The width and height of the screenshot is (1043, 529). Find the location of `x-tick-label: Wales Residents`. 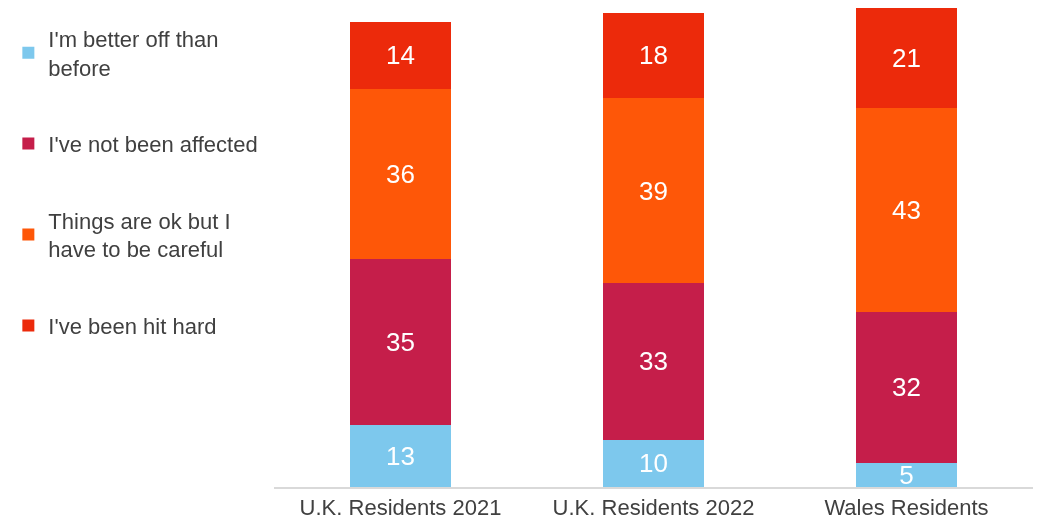

x-tick-label: Wales Residents is located at coordinates (906, 508).